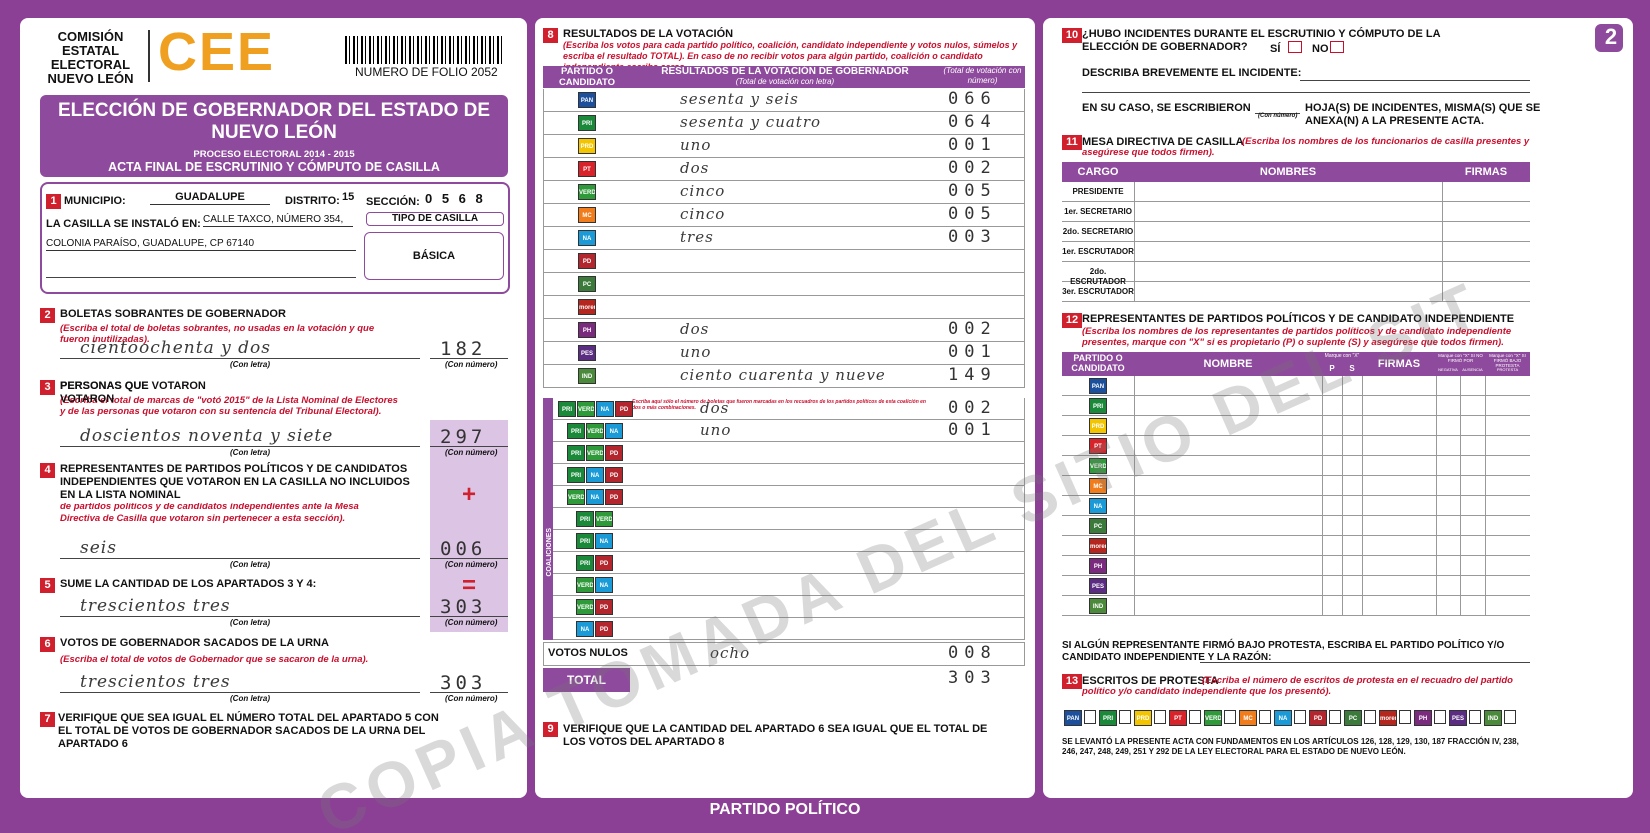 The image size is (1650, 833). Describe the element at coordinates (1098, 251) in the screenshot. I see `role: 1er. ESCRUTADOR` at that location.